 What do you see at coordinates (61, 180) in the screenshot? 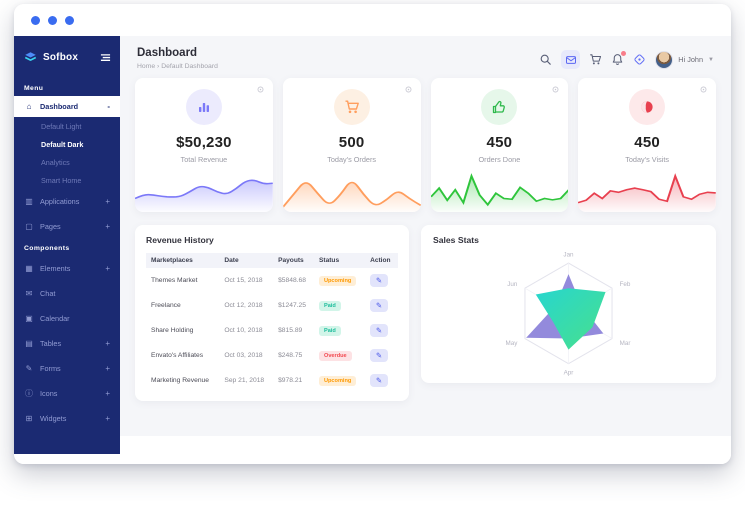
I see `subitem-label: Smart Home` at bounding box center [61, 180].